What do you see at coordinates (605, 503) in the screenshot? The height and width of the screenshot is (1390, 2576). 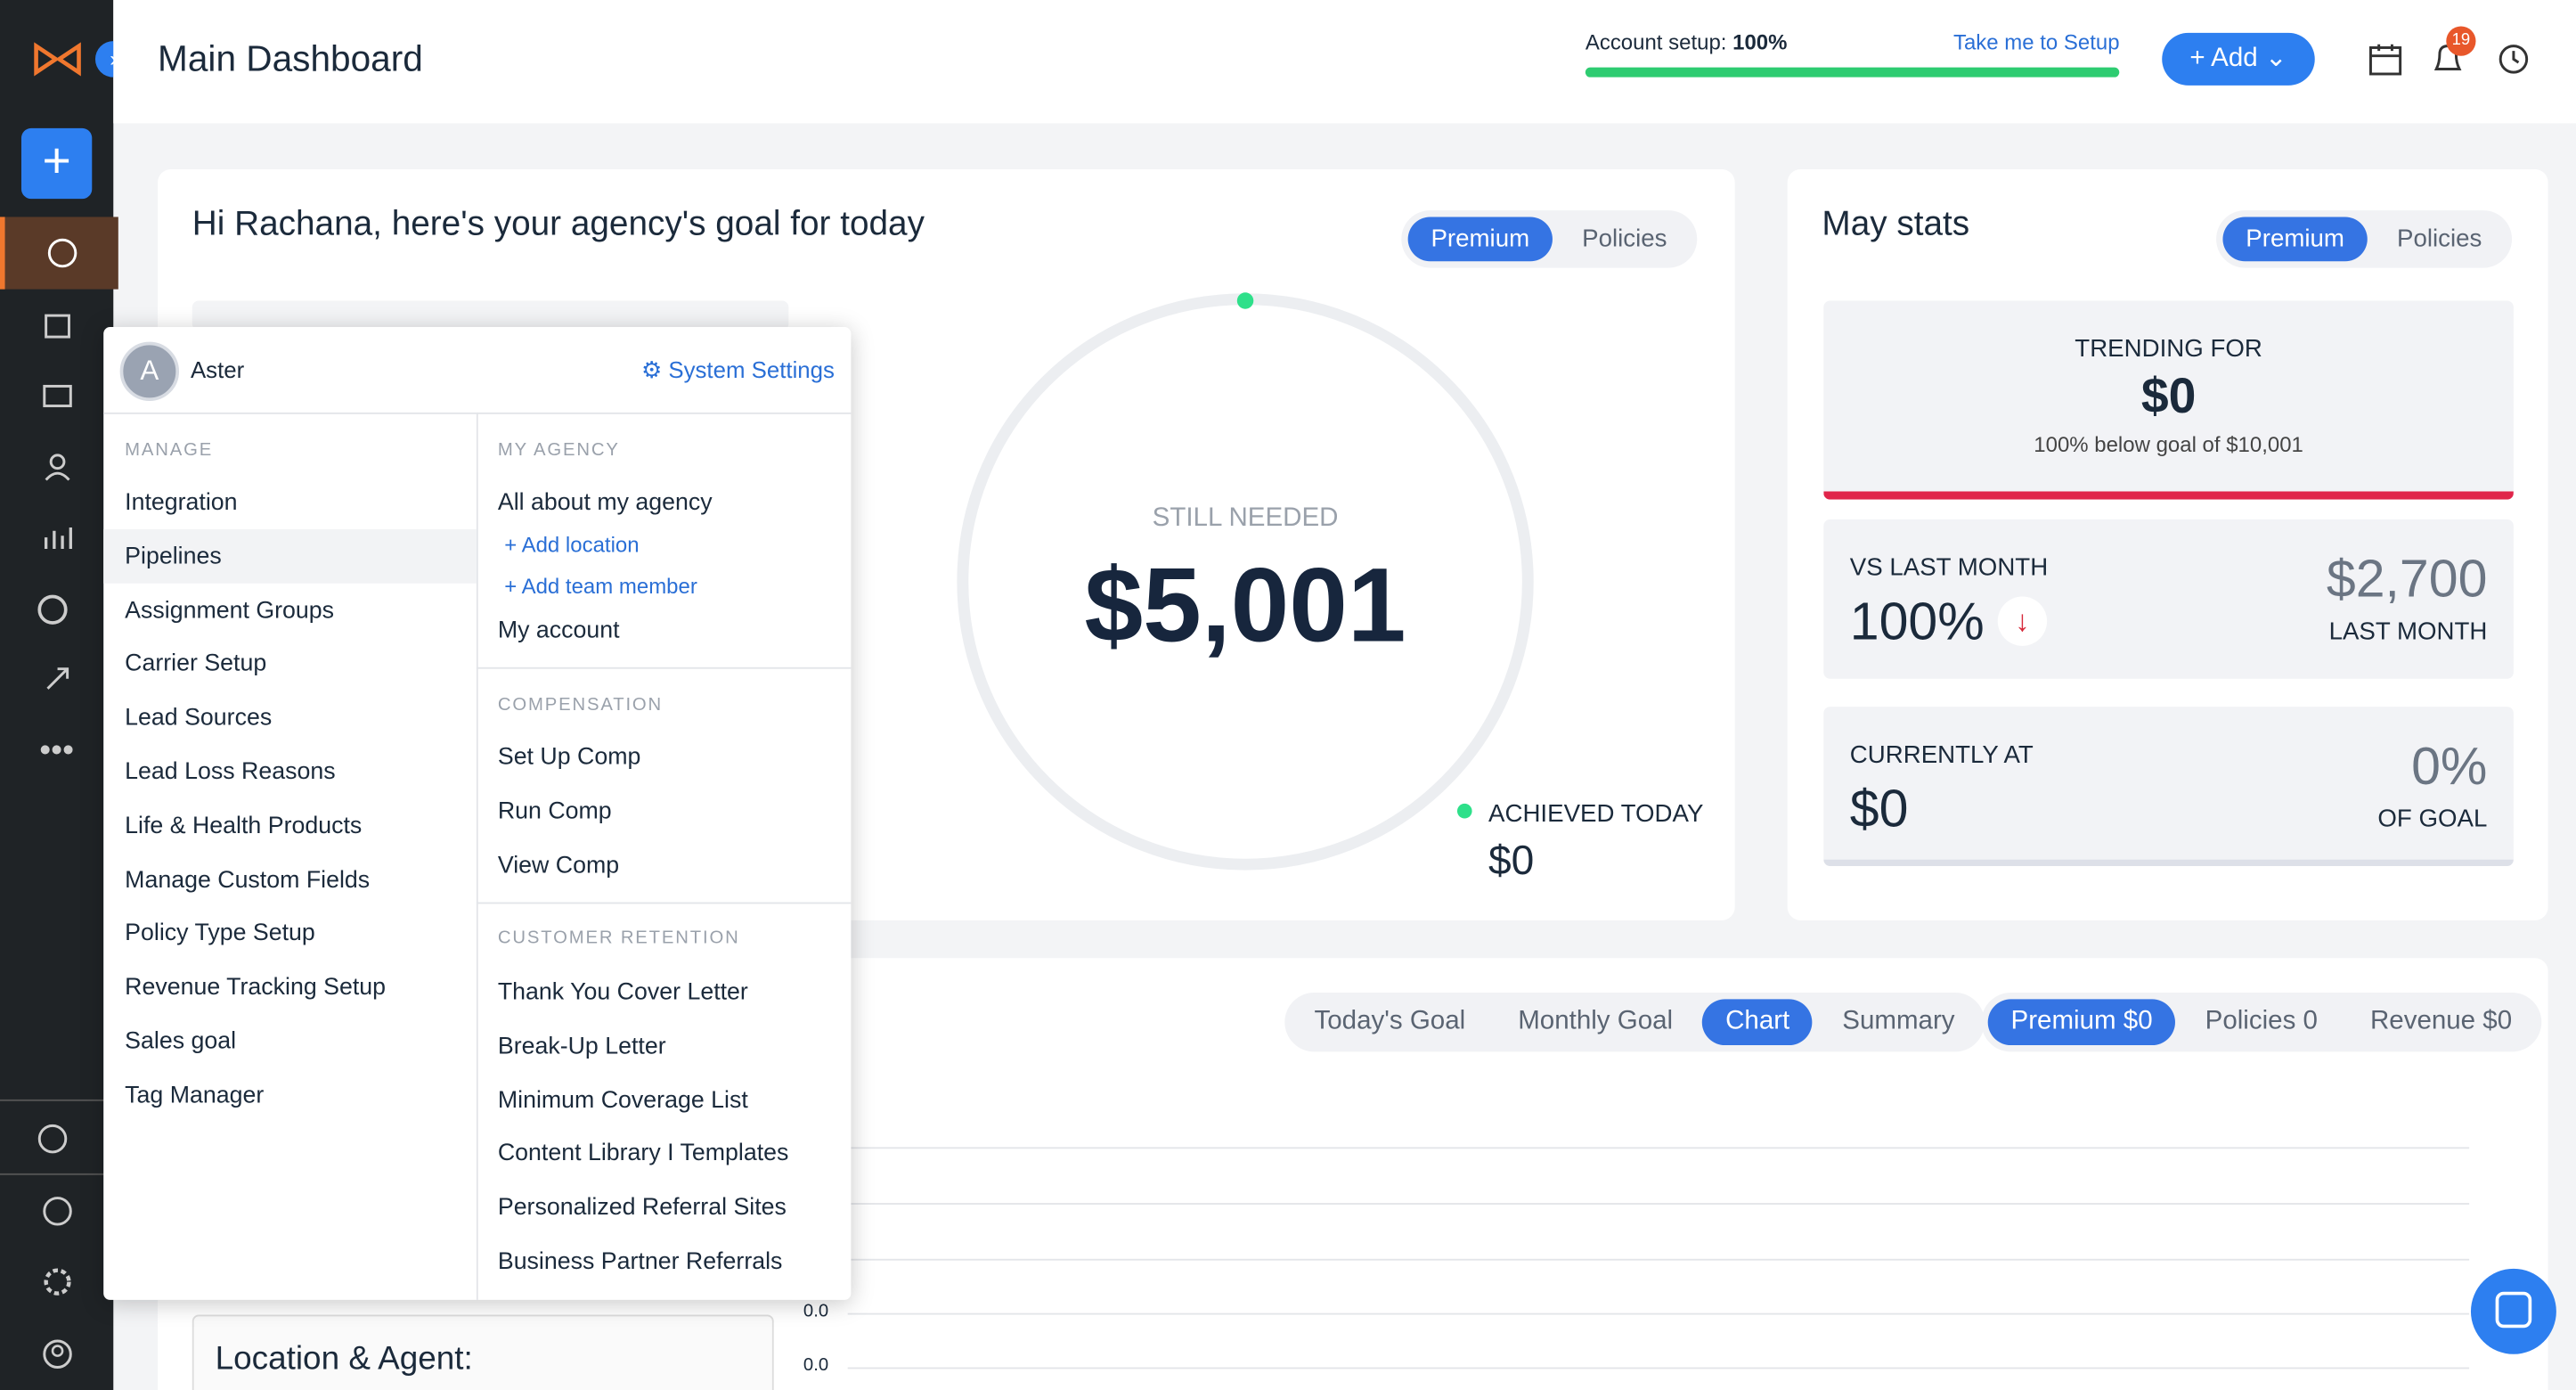 I see `menu-item: All about my agency` at bounding box center [605, 503].